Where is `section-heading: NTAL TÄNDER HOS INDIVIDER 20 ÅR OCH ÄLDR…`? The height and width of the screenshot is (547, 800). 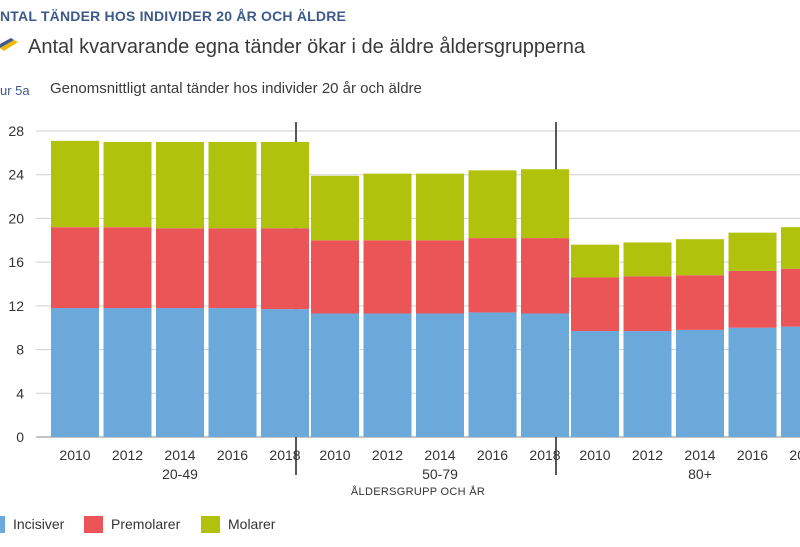 section-heading: NTAL TÄNDER HOS INDIVIDER 20 ÅR OCH ÄLDR… is located at coordinates (173, 16).